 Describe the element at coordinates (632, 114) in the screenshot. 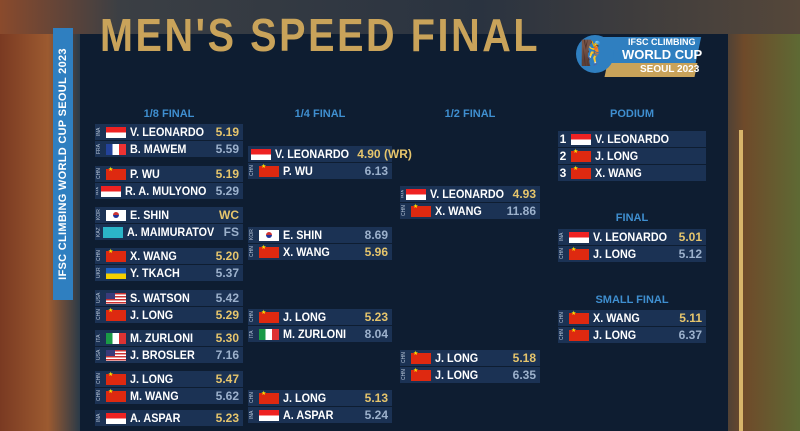

I see `round-header: PODIUM` at that location.